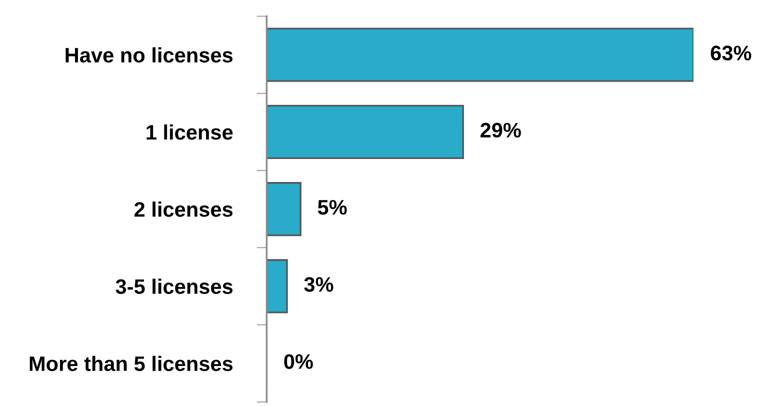 This screenshot has width=762, height=406. I want to click on y-tick-label: 2 licenses, so click(183, 209).